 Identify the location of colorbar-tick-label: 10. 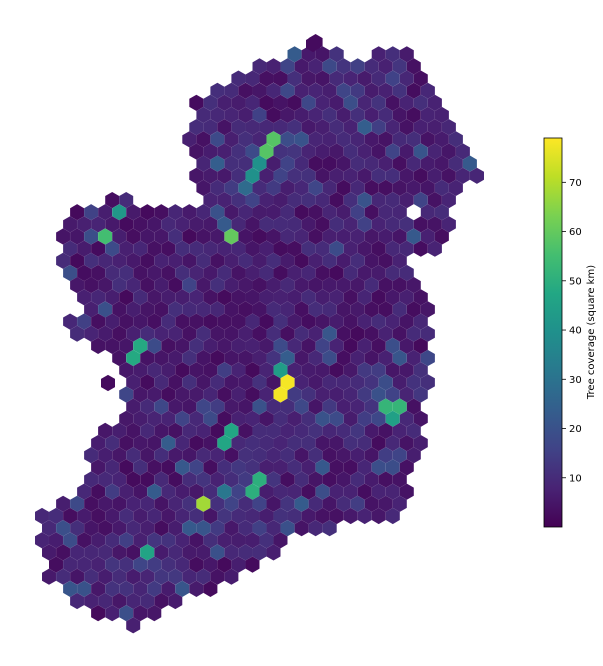
(575, 478).